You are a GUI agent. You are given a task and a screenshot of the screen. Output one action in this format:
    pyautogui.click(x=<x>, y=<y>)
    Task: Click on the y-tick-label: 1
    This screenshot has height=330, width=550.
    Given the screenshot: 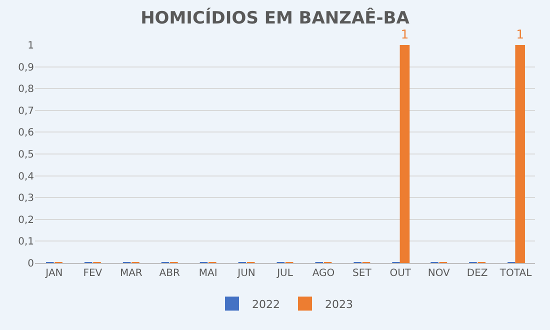 What is the action you would take?
    pyautogui.click(x=31, y=46)
    